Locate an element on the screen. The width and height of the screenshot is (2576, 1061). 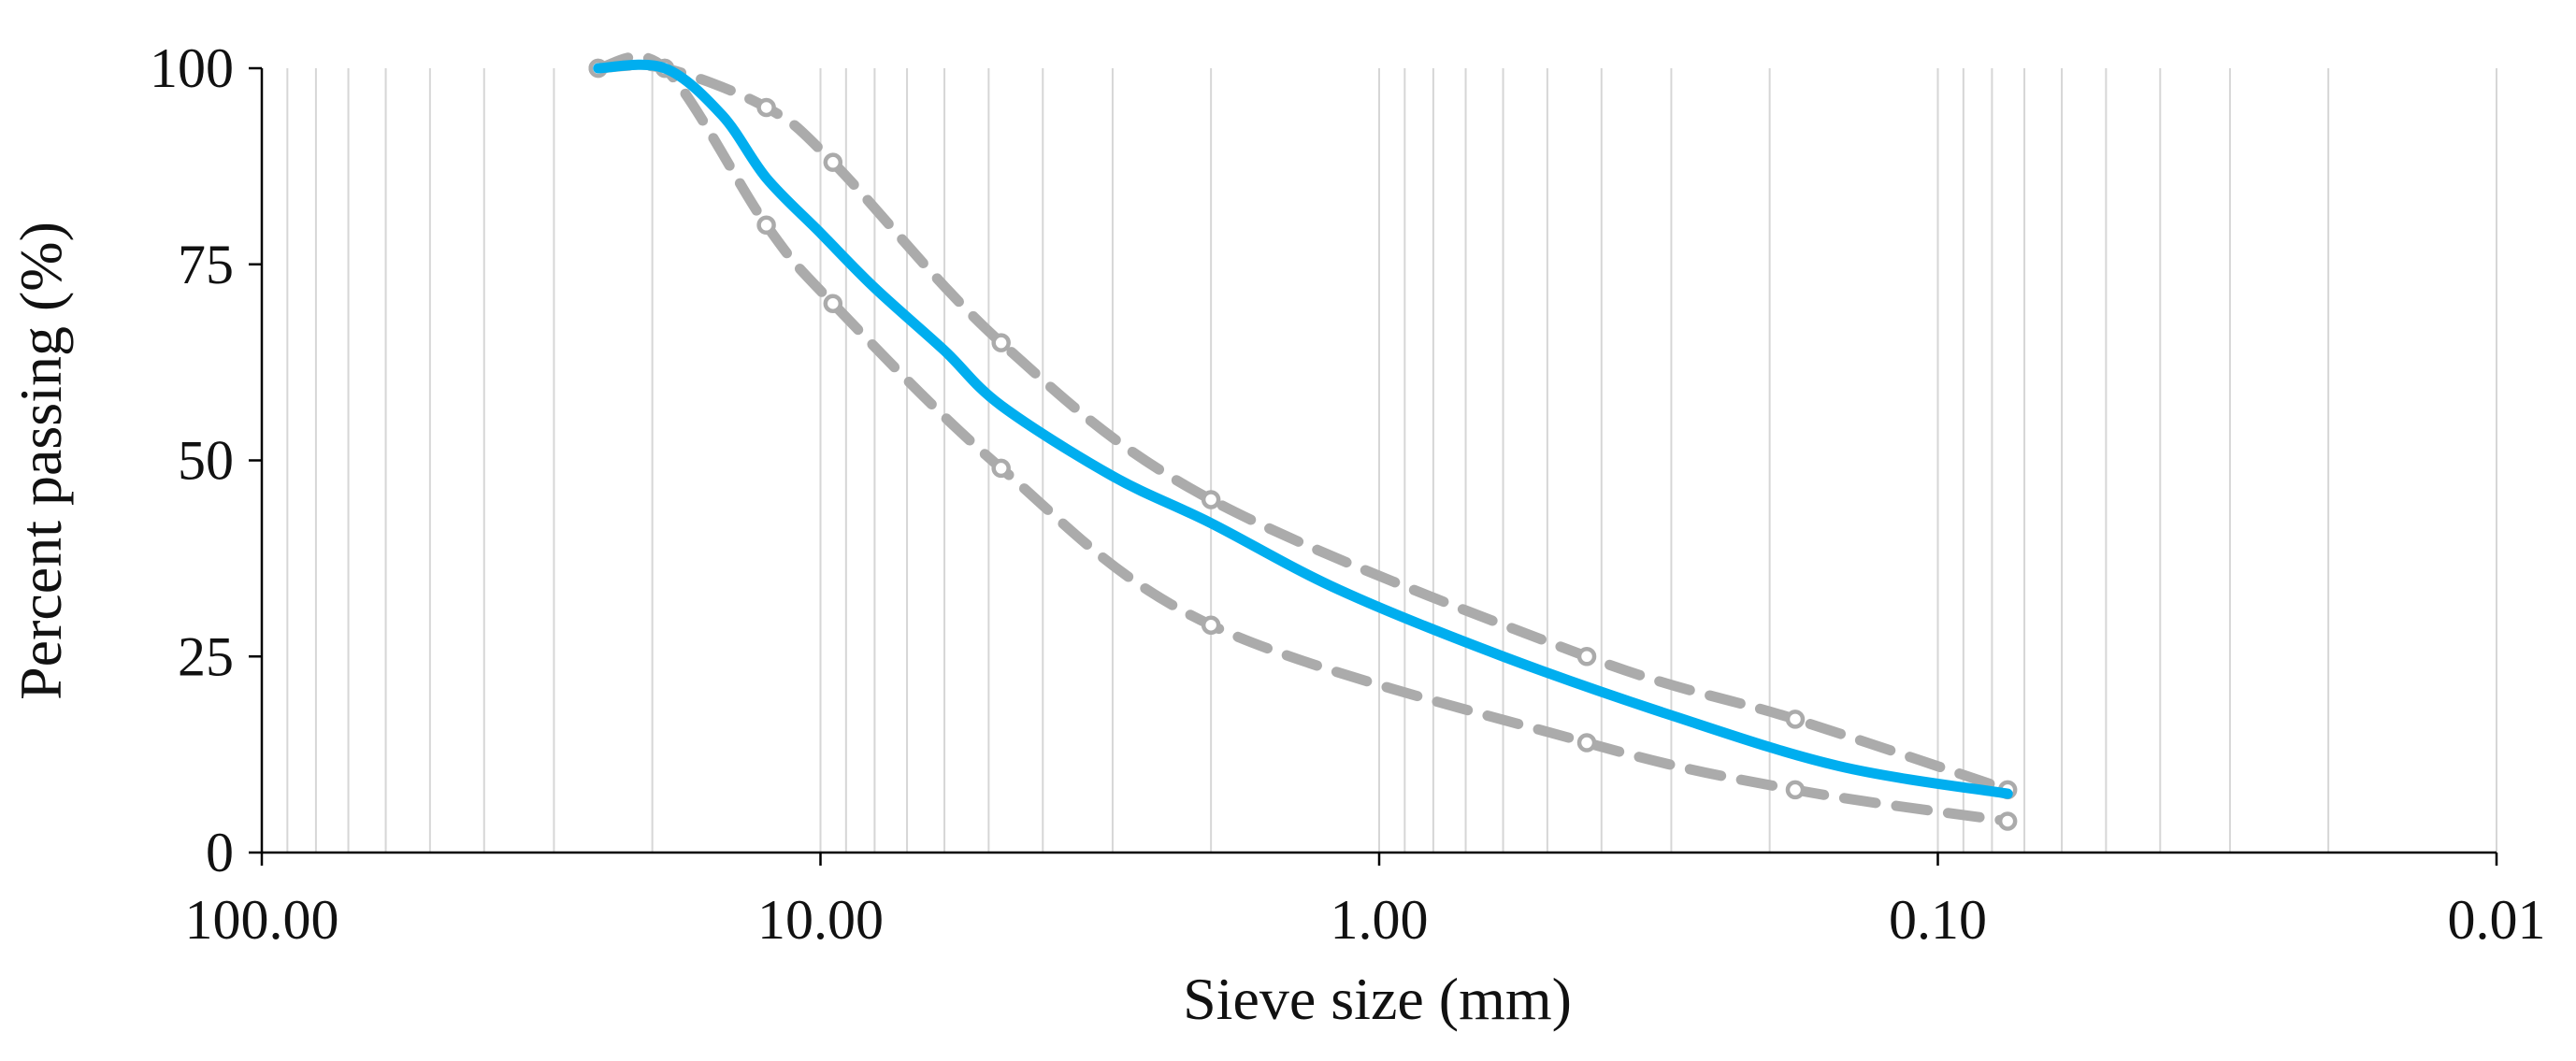
y-tick-label: 0 is located at coordinates (220, 852).